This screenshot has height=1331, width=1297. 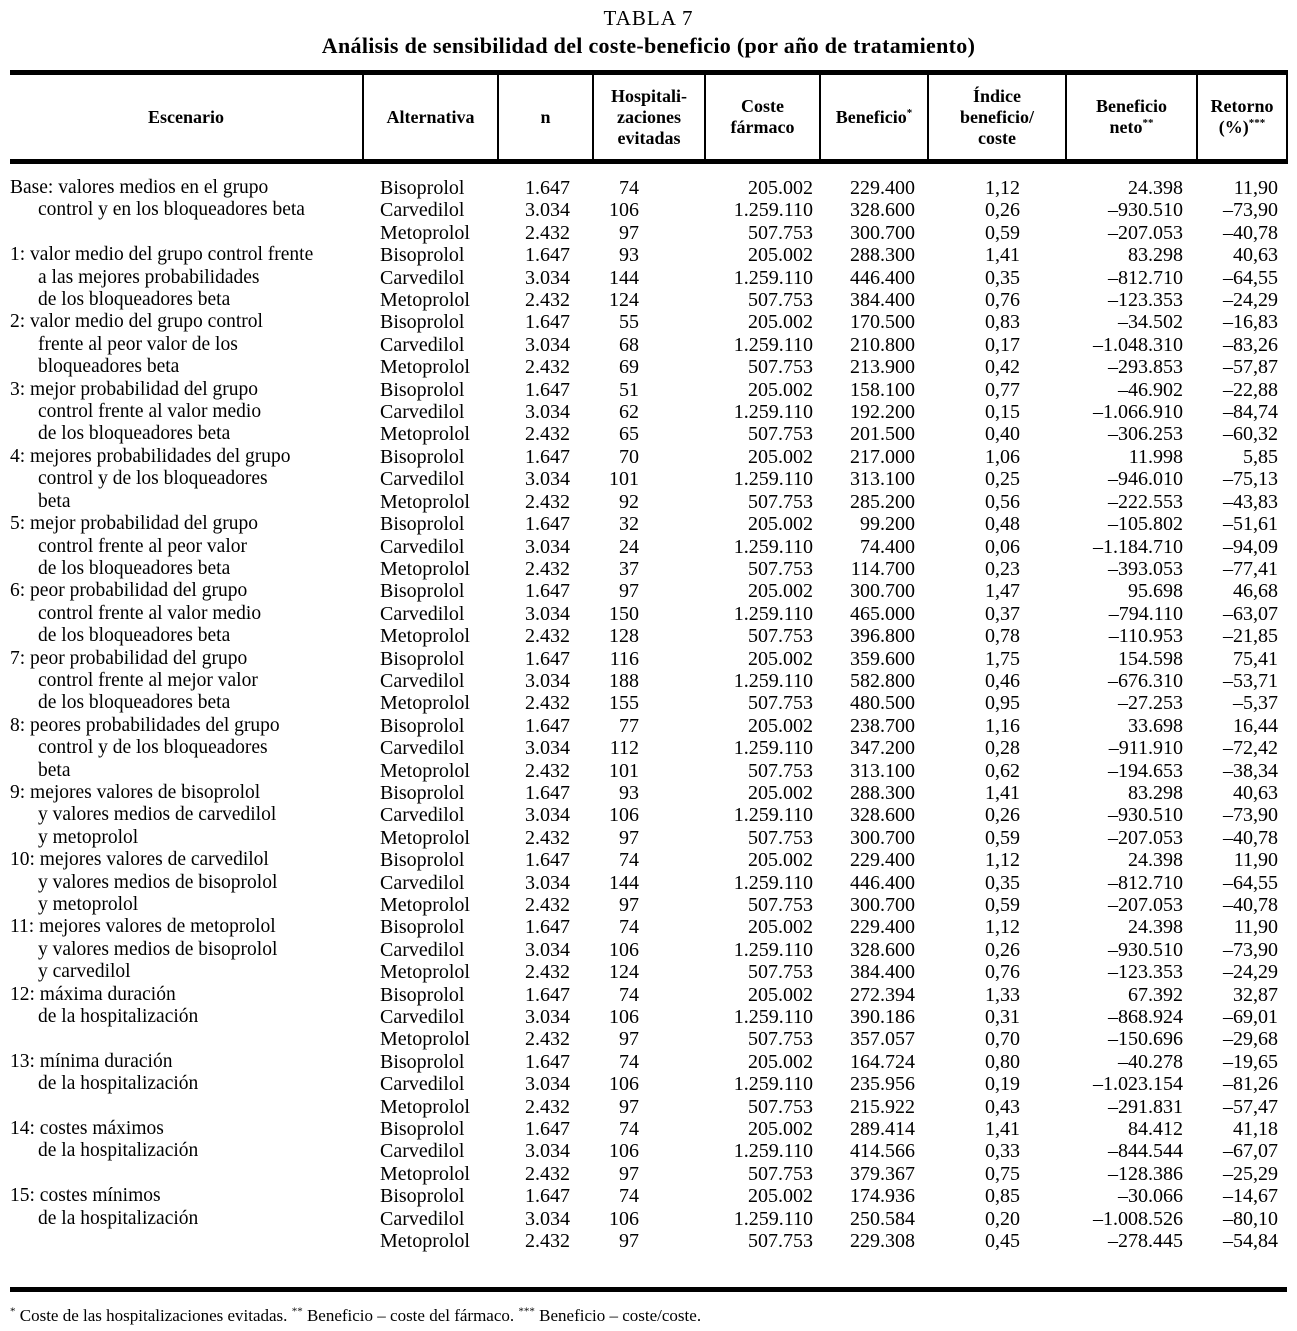 I want to click on cell-indice-beneficio-coste: 0,46, so click(x=1002, y=680).